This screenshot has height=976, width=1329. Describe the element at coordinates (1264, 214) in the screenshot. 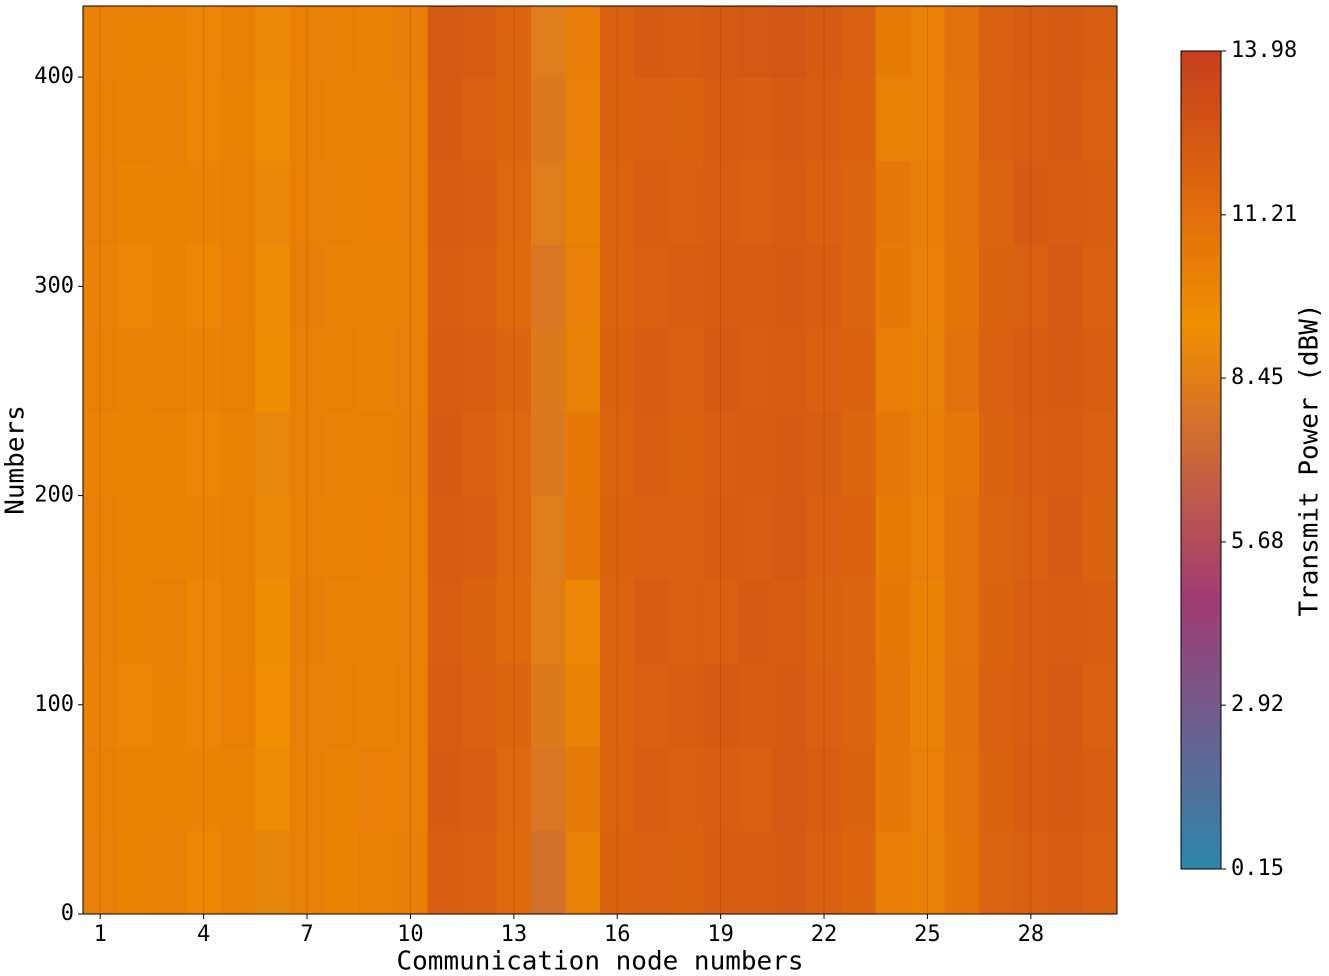

I see `colorbar-tick-label: 11.21` at that location.